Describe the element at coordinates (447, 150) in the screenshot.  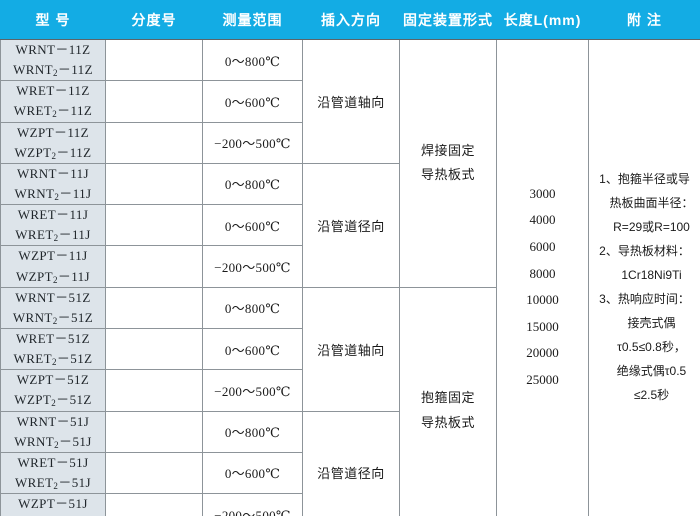
I see `fixing-line-1: 焊接固定` at that location.